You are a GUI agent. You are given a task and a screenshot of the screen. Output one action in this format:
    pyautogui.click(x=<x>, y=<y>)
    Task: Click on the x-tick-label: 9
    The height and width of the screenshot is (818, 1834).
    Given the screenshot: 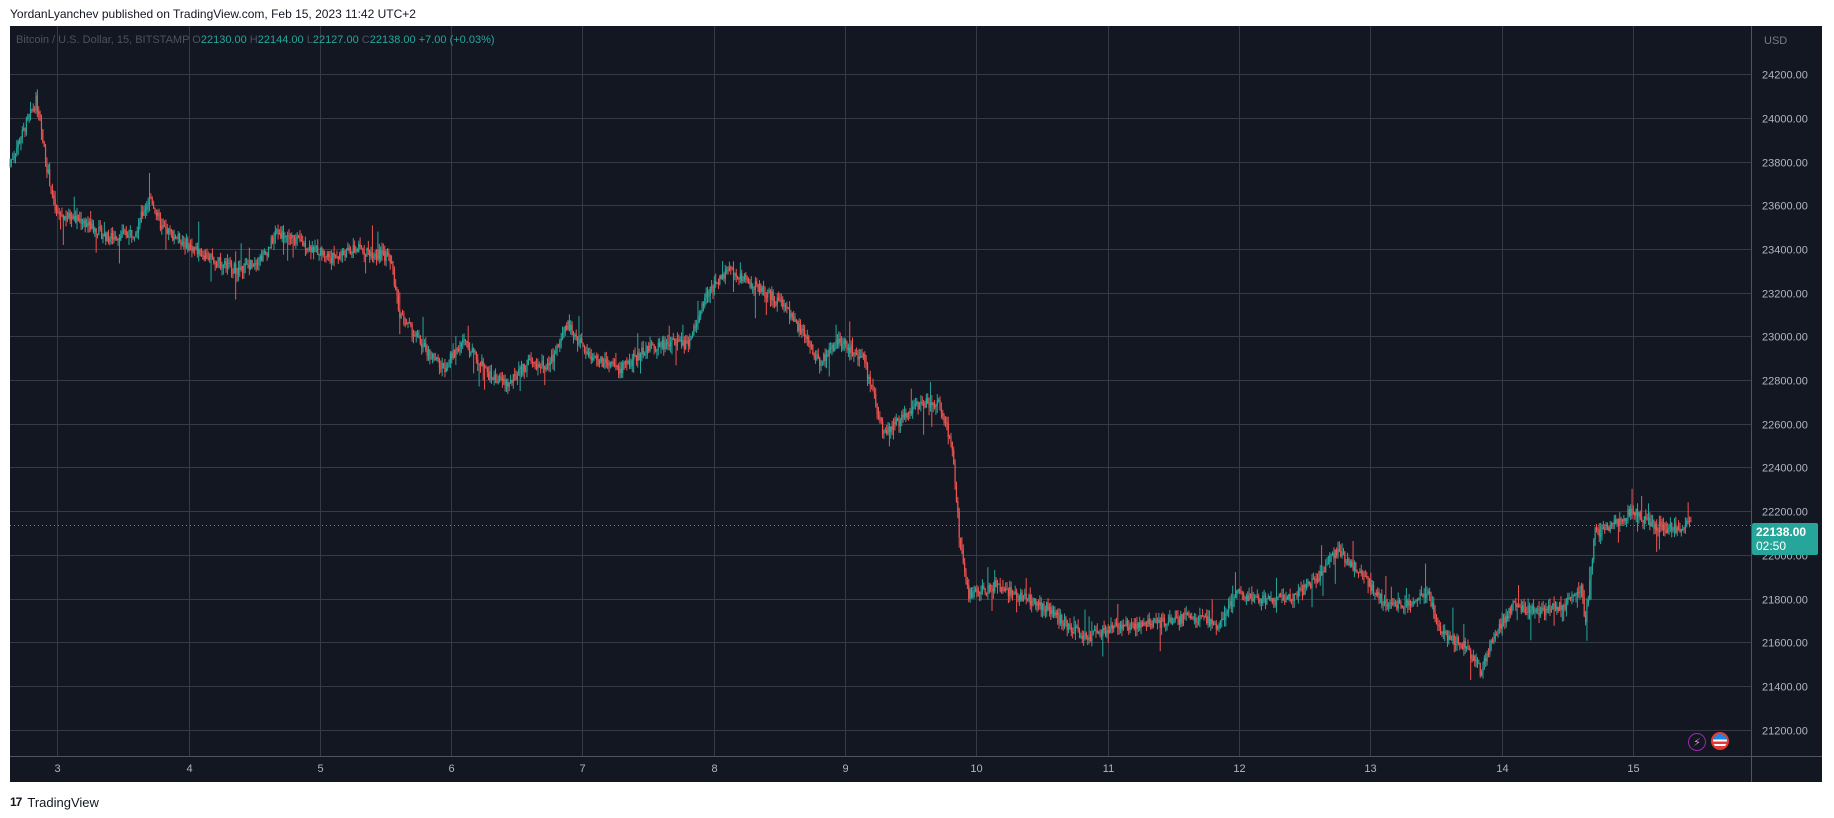 What is the action you would take?
    pyautogui.click(x=845, y=769)
    